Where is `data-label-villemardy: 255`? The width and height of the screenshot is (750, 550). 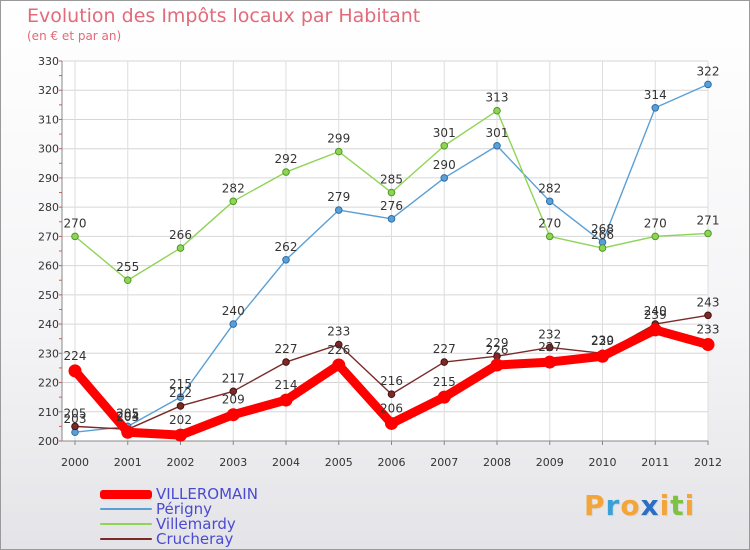 data-label-villemardy: 255 is located at coordinates (127, 267).